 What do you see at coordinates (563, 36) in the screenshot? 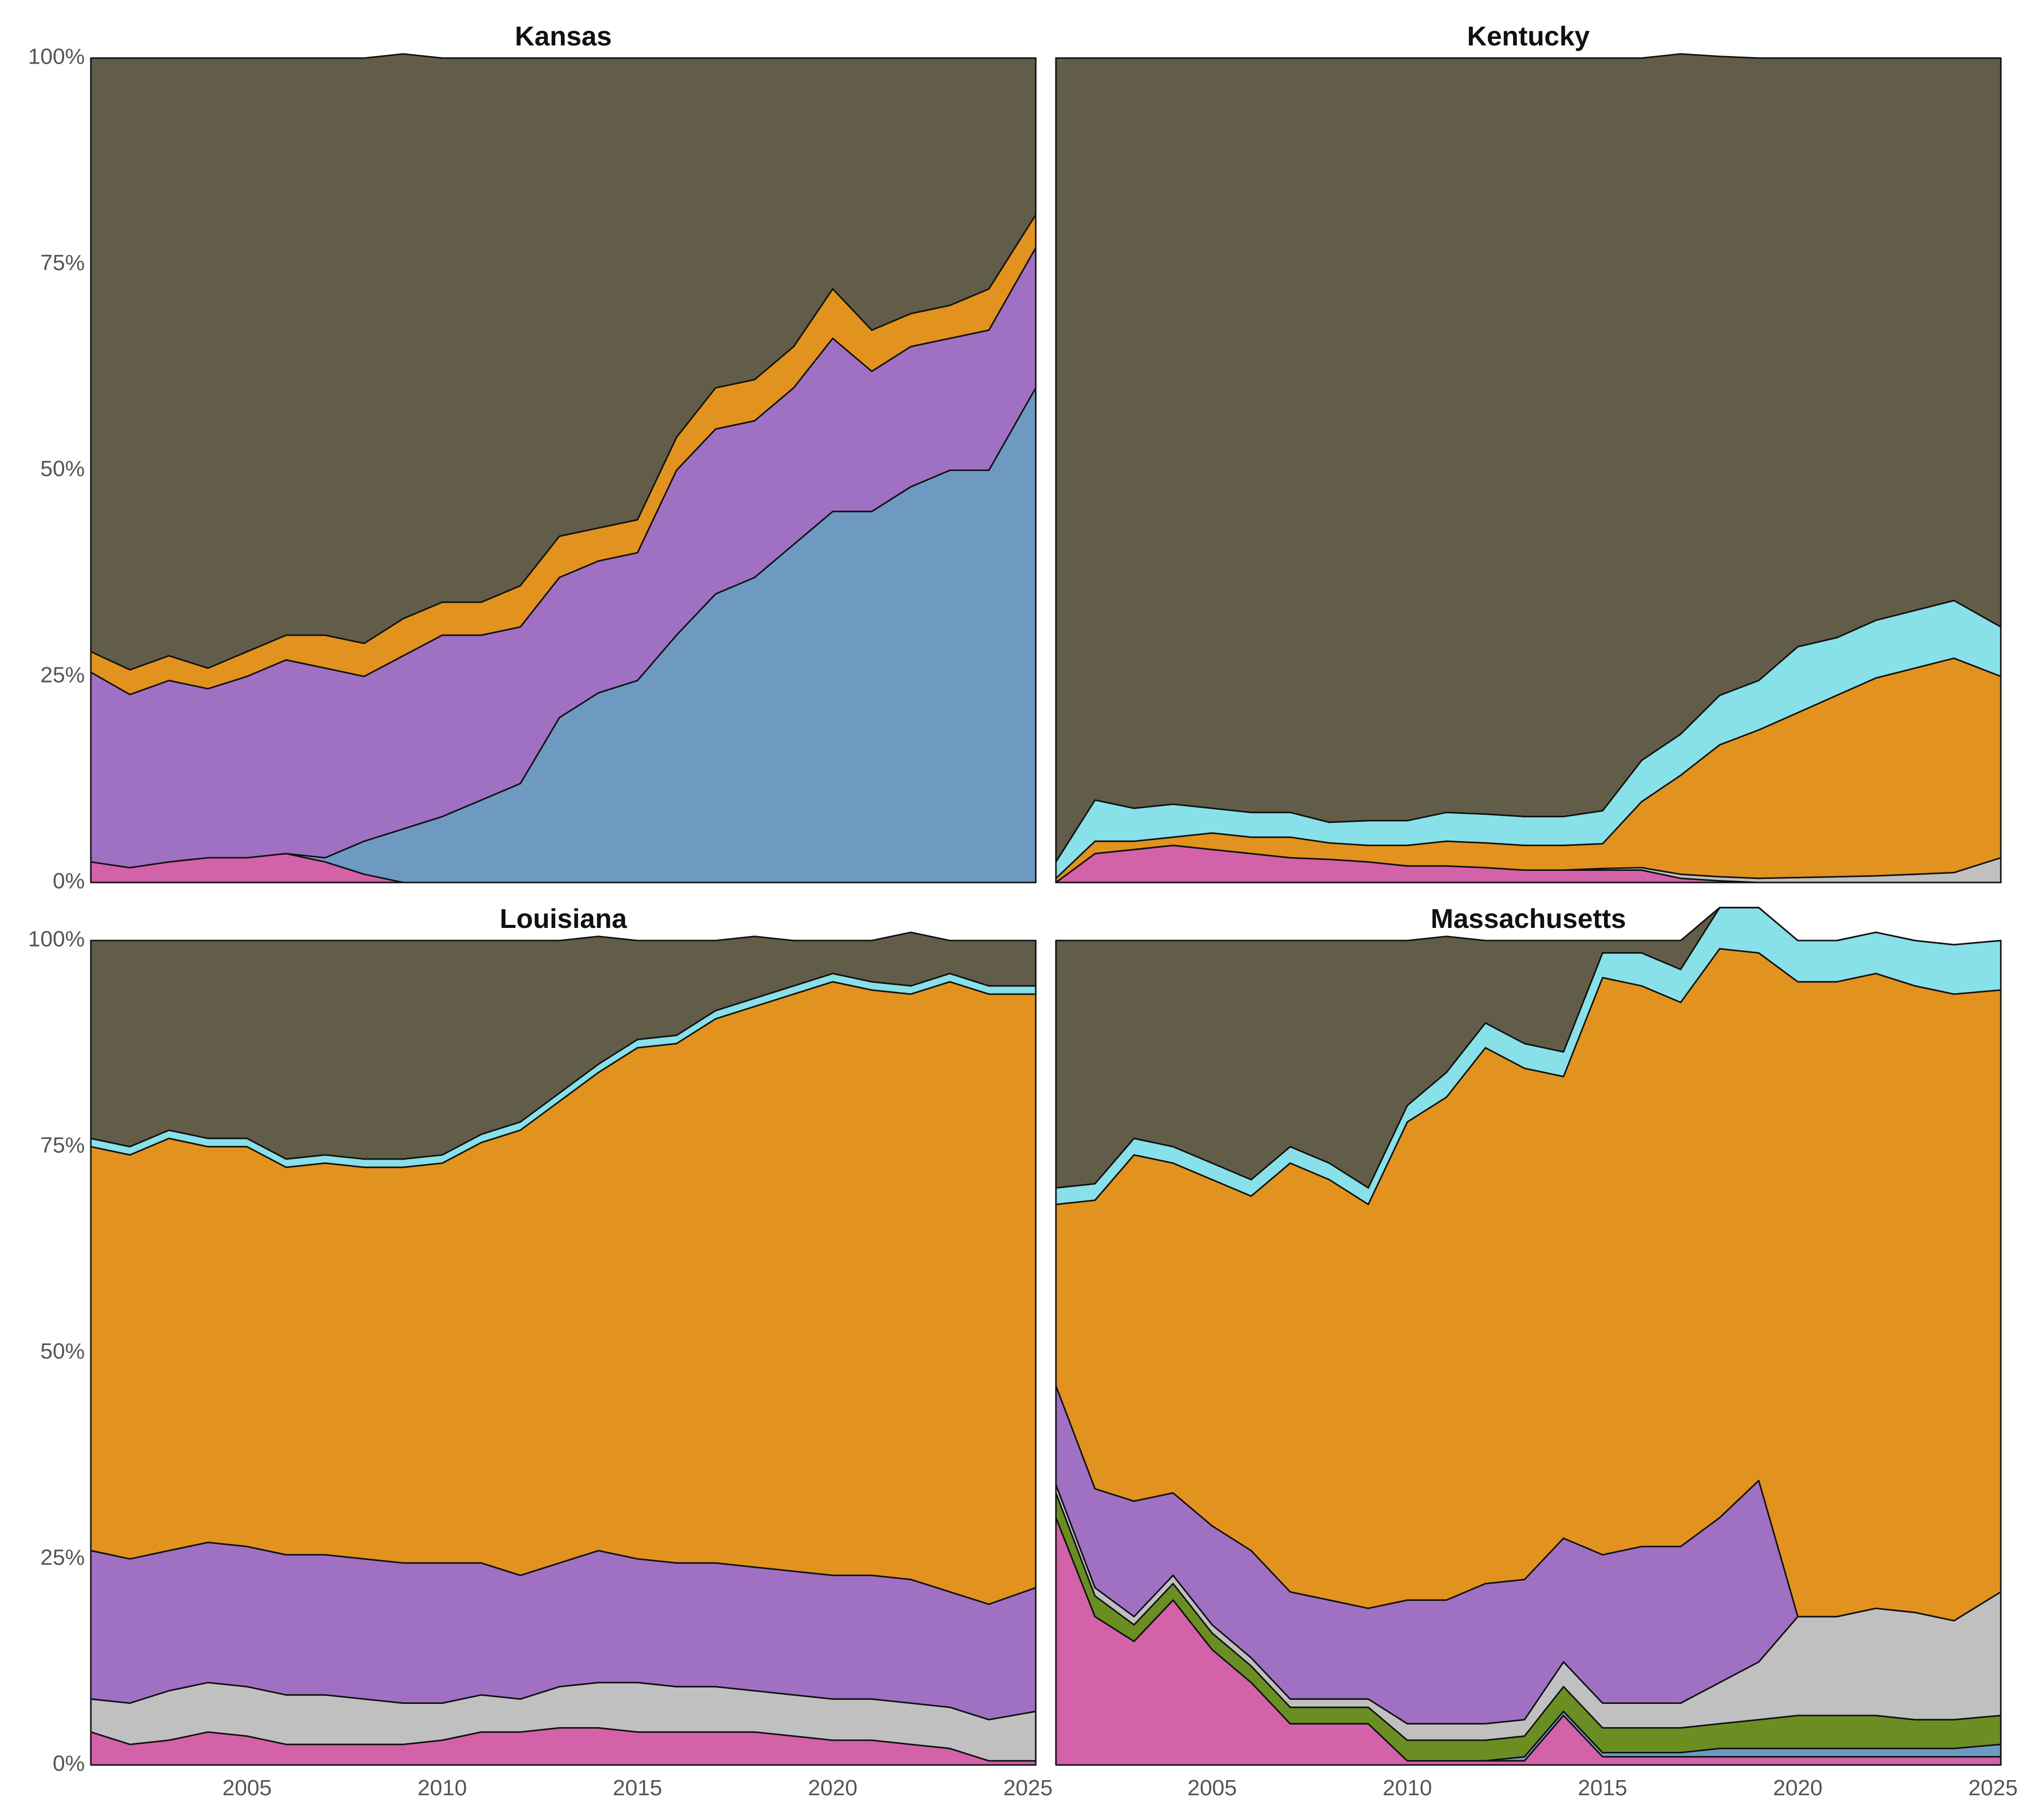
I see `panel-title: Kansas` at bounding box center [563, 36].